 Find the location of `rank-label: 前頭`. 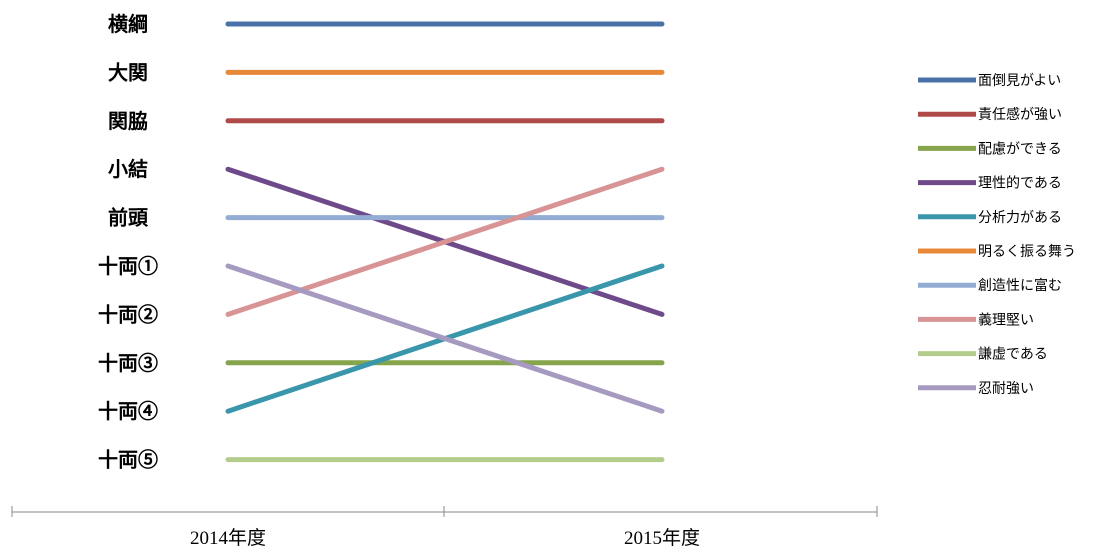

rank-label: 前頭 is located at coordinates (128, 218).